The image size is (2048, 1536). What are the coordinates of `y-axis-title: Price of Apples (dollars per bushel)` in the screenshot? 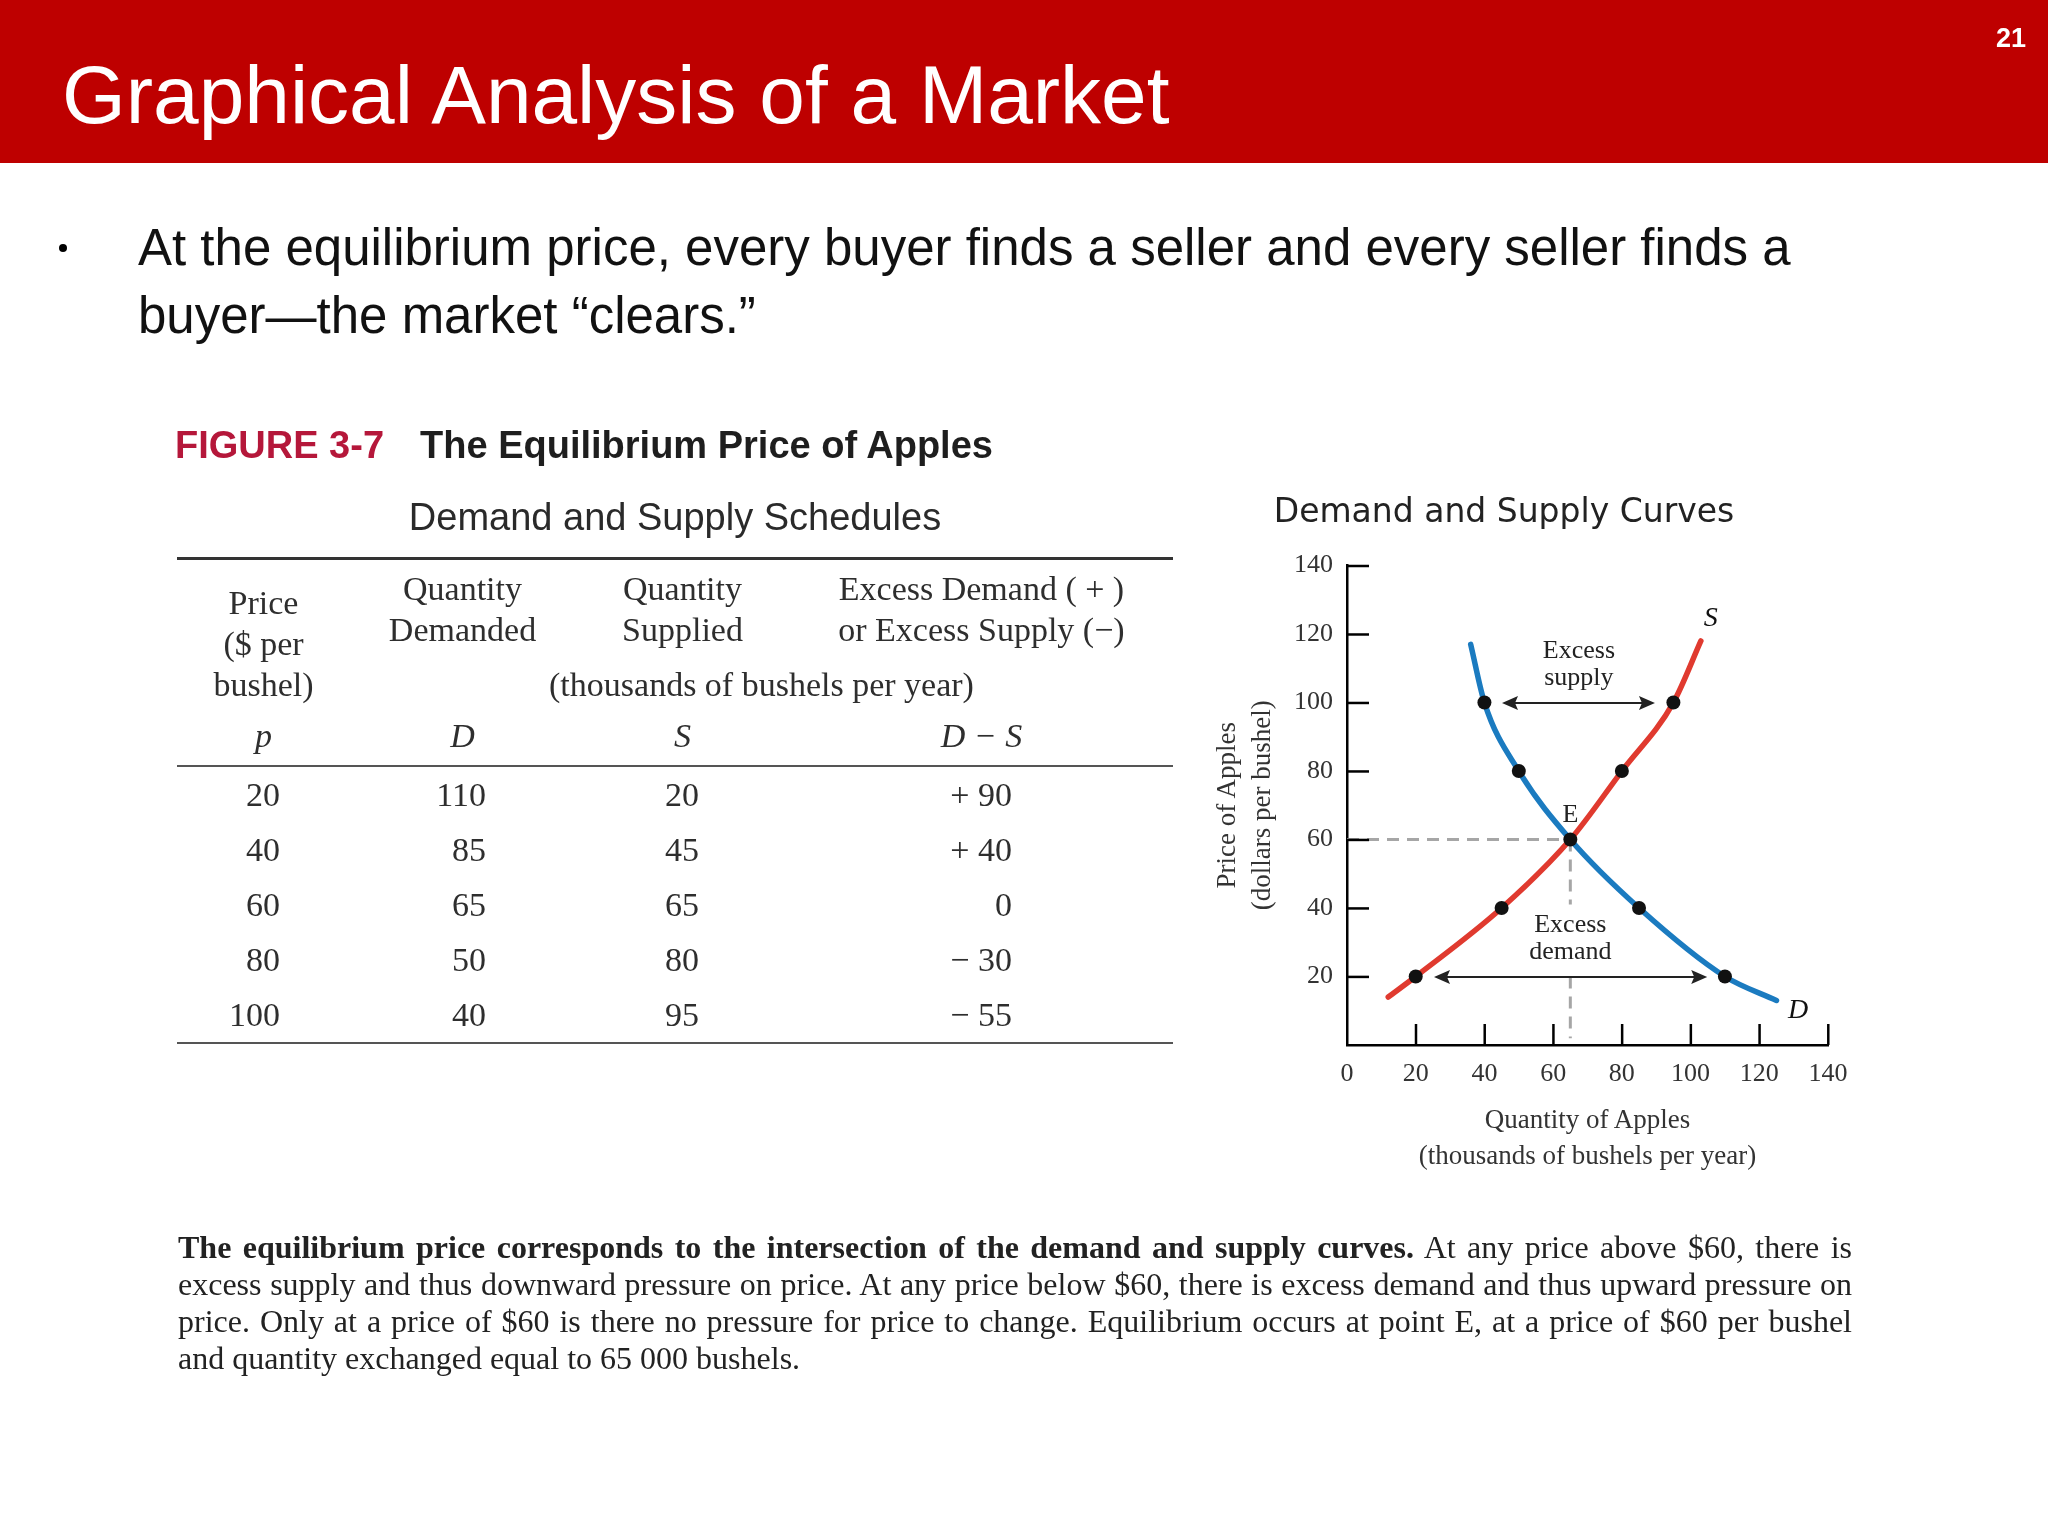 It's located at (1243, 805).